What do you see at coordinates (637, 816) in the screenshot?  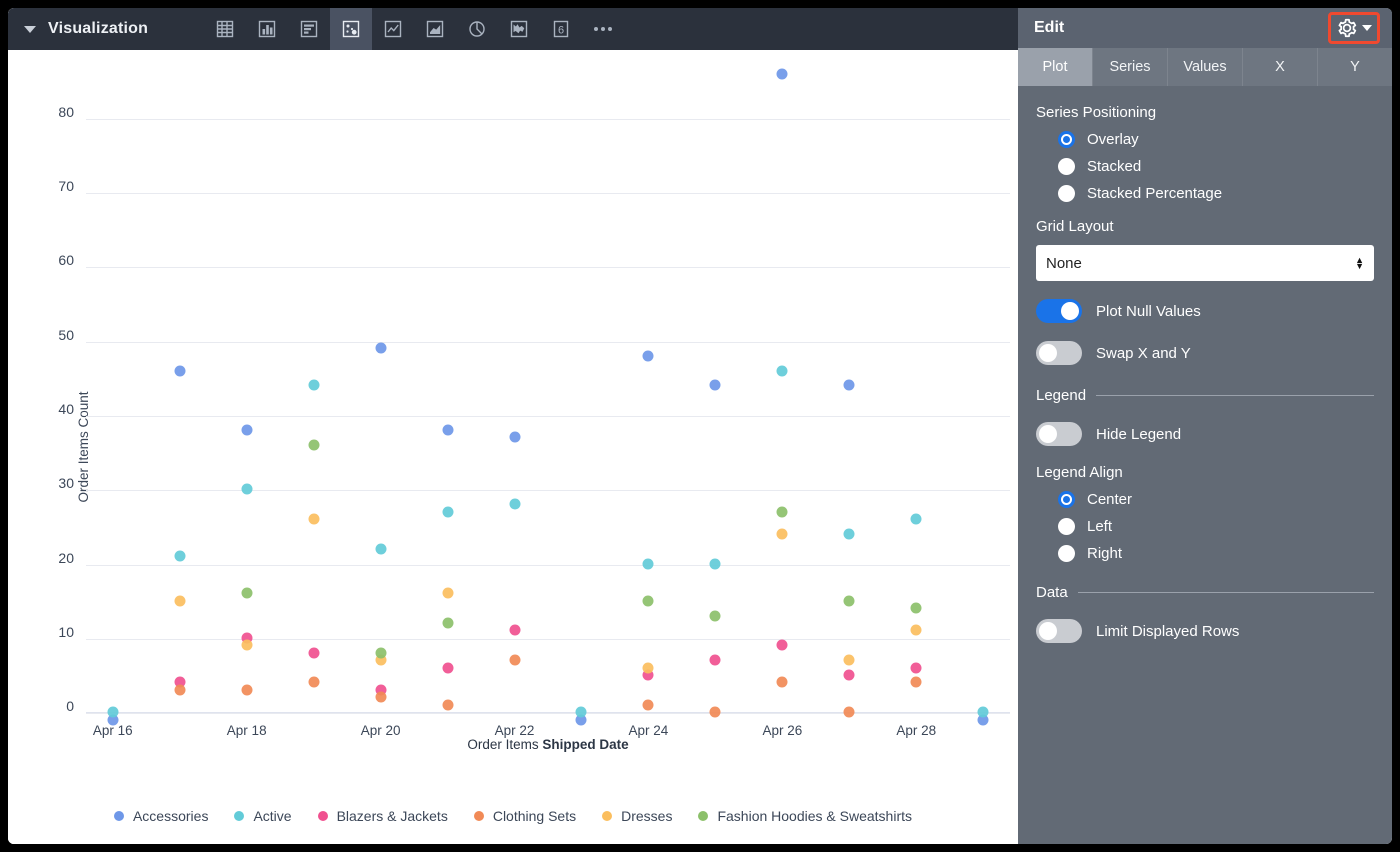 I see `legend-item: Dresses` at bounding box center [637, 816].